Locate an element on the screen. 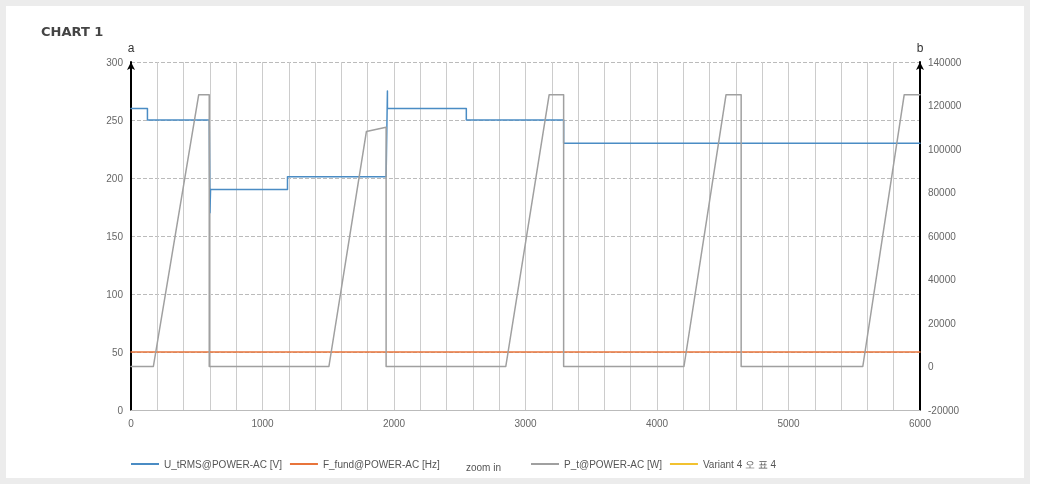 Image resolution: width=1046 pixels, height=498 pixels. y2-tick-label: 0 is located at coordinates (931, 366).